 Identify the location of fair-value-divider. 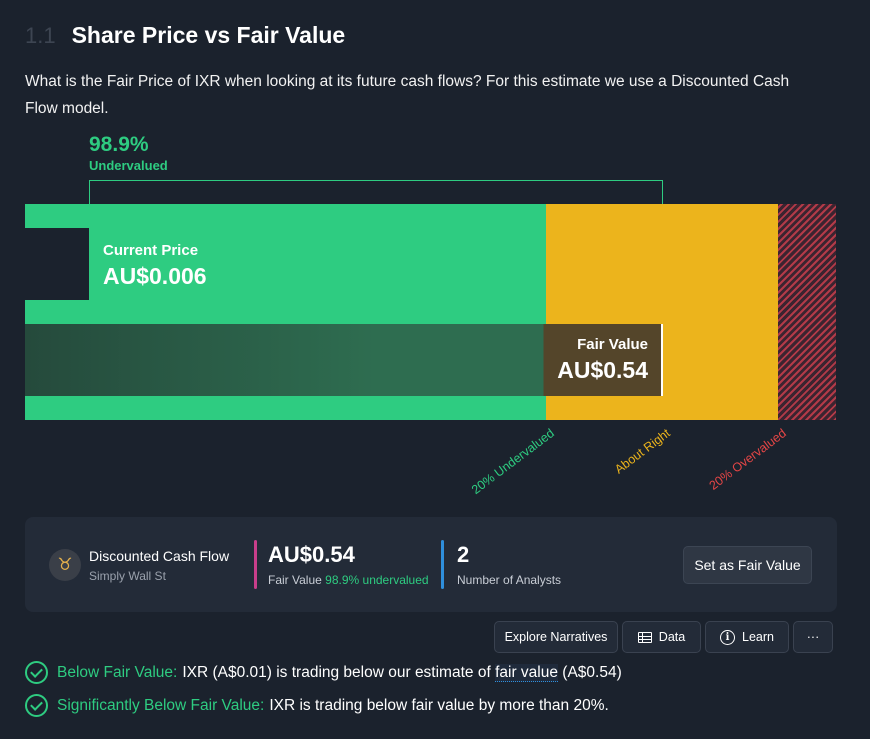
(255, 564).